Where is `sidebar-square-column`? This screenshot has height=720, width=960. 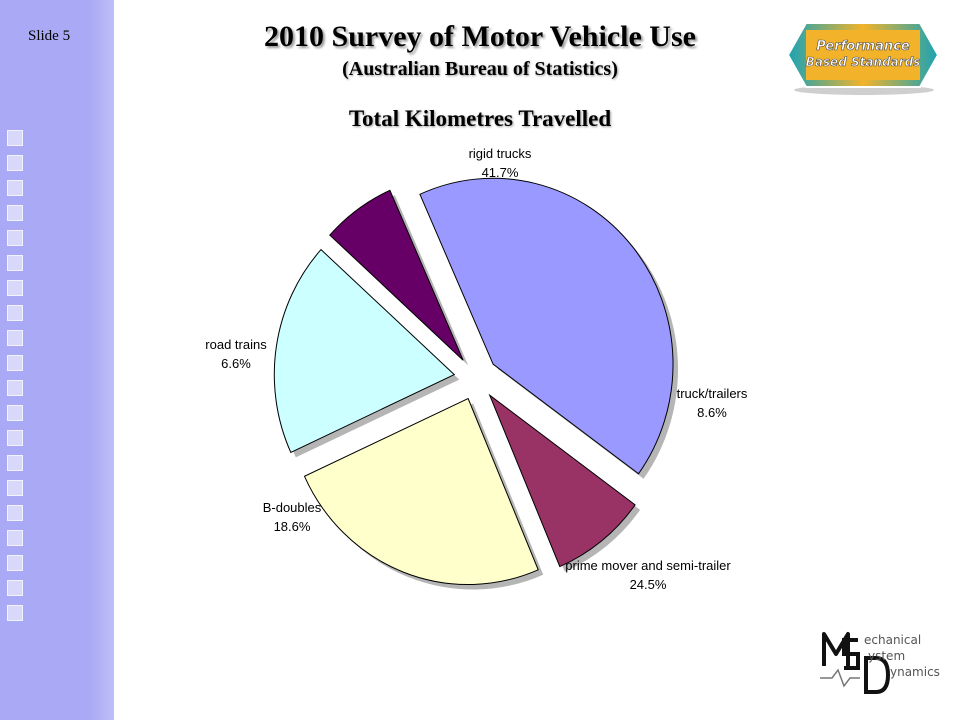
sidebar-square-column is located at coordinates (15, 380).